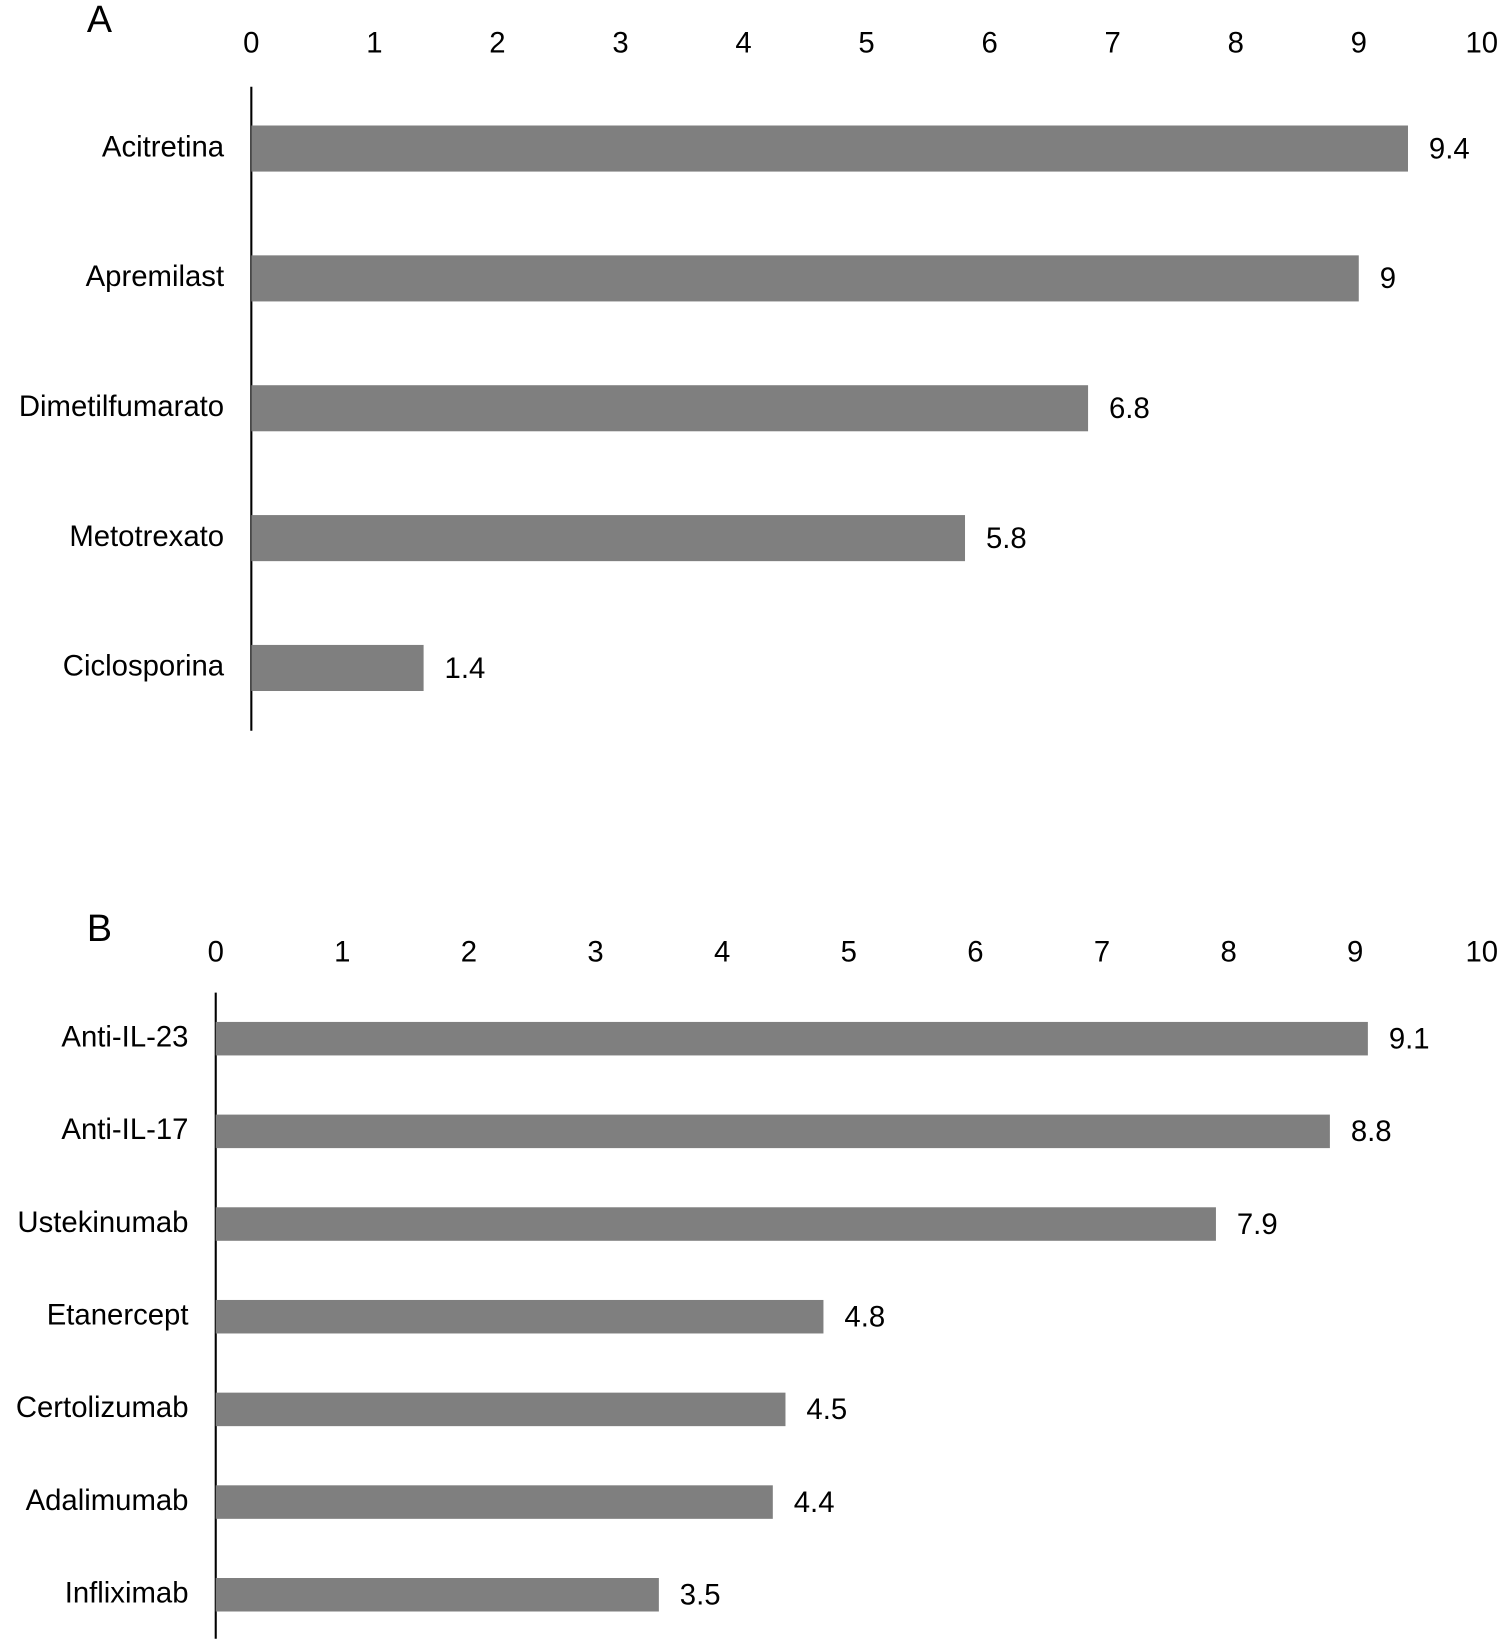 The width and height of the screenshot is (1508, 1648). I want to click on value-label: 8.8, so click(1371, 1131).